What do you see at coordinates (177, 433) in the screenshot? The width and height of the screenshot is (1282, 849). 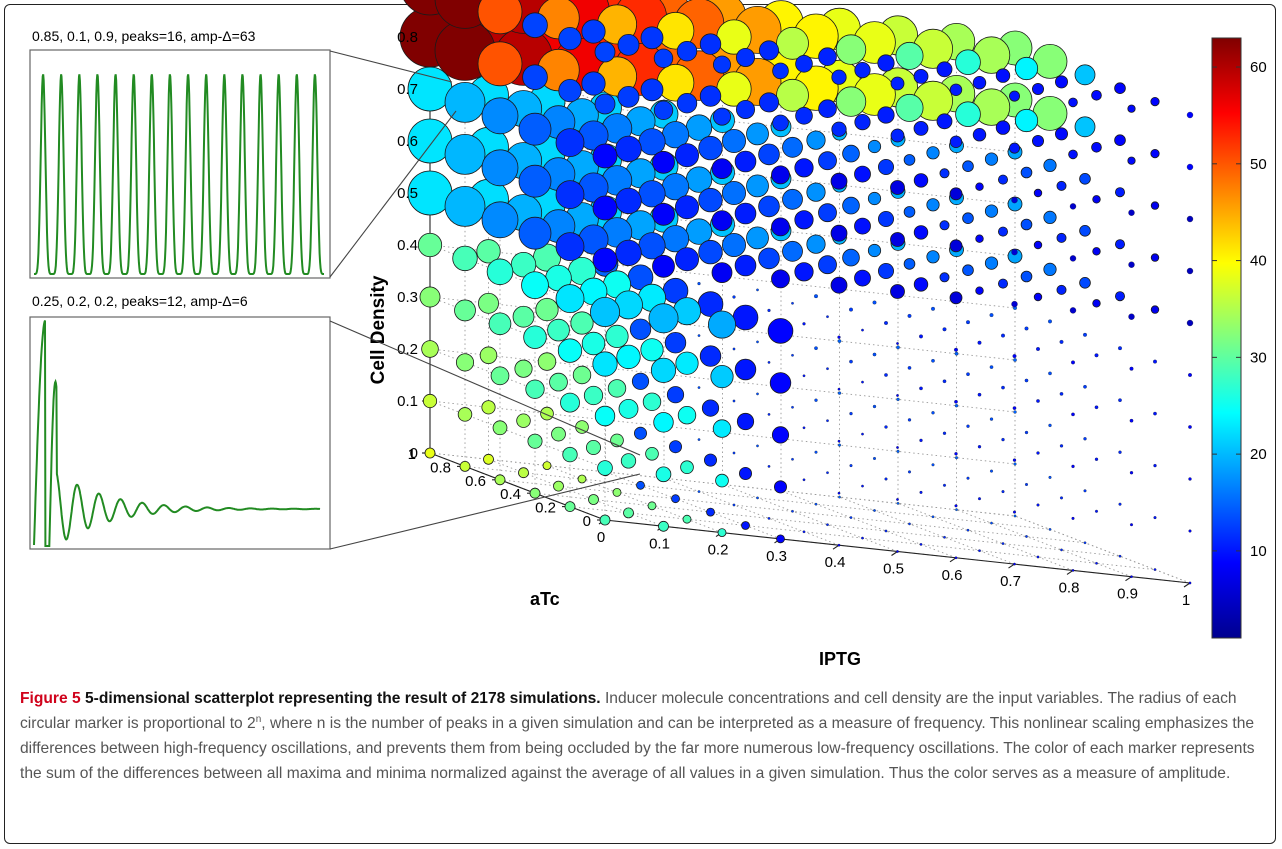 I see `inset-bottom-trace` at bounding box center [177, 433].